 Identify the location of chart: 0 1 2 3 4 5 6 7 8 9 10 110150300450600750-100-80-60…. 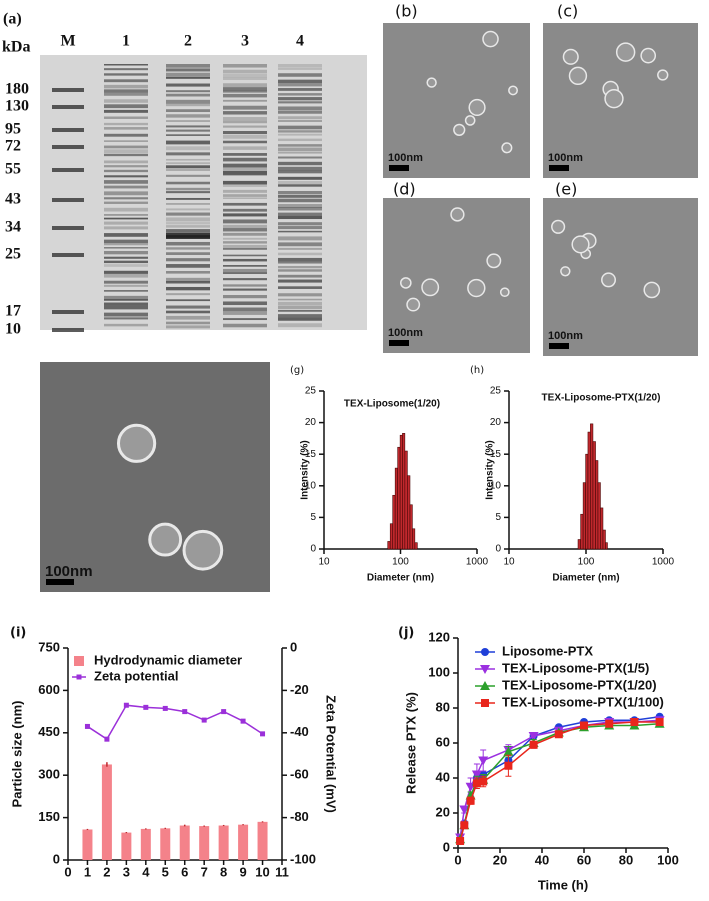
(173, 753).